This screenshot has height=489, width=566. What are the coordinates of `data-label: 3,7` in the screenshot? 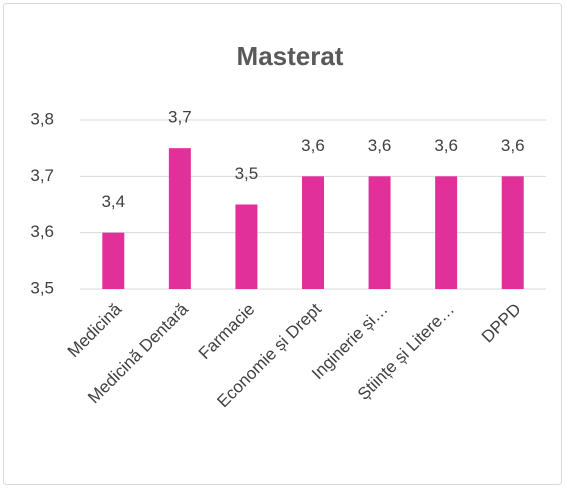 It's located at (180, 117).